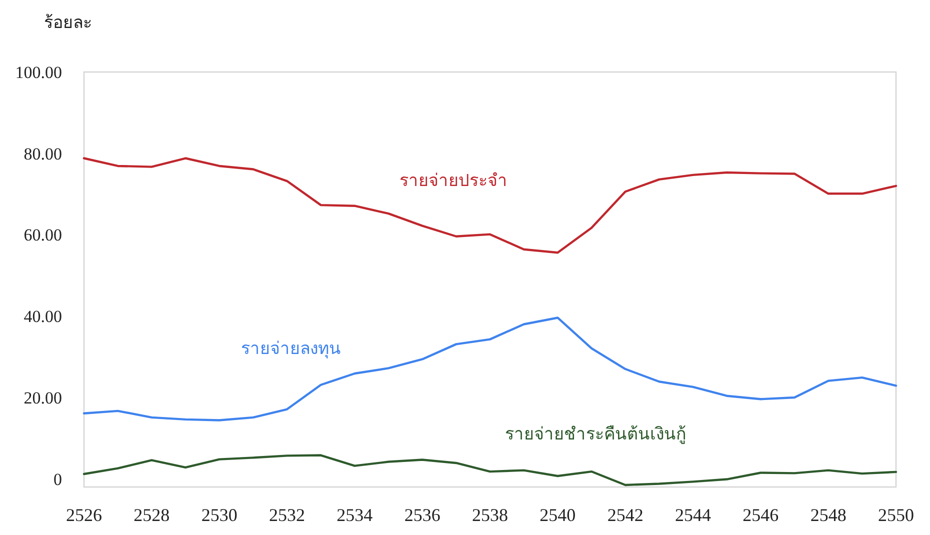 Image resolution: width=930 pixels, height=535 pixels. I want to click on x-tick-label: 2530, so click(219, 515).